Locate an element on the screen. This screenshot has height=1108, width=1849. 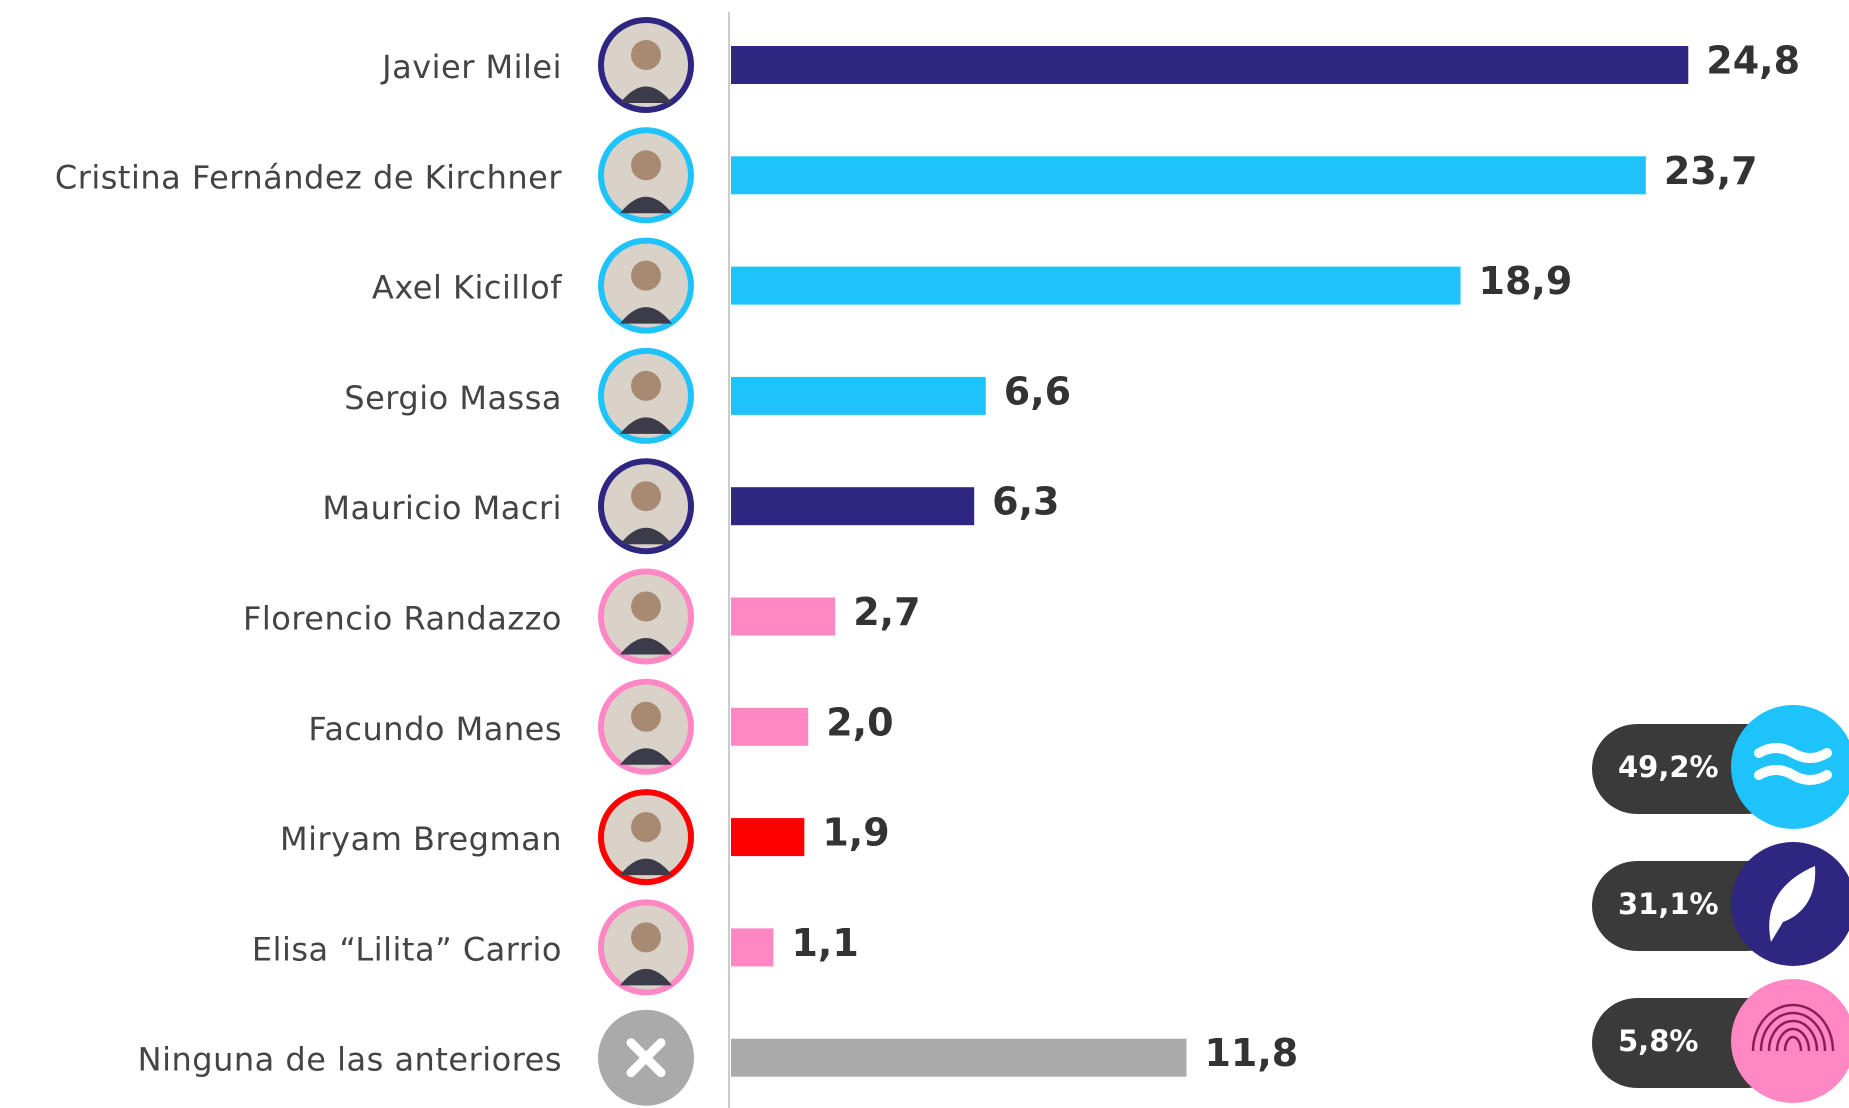
avatar-x-icon is located at coordinates (646, 1058).